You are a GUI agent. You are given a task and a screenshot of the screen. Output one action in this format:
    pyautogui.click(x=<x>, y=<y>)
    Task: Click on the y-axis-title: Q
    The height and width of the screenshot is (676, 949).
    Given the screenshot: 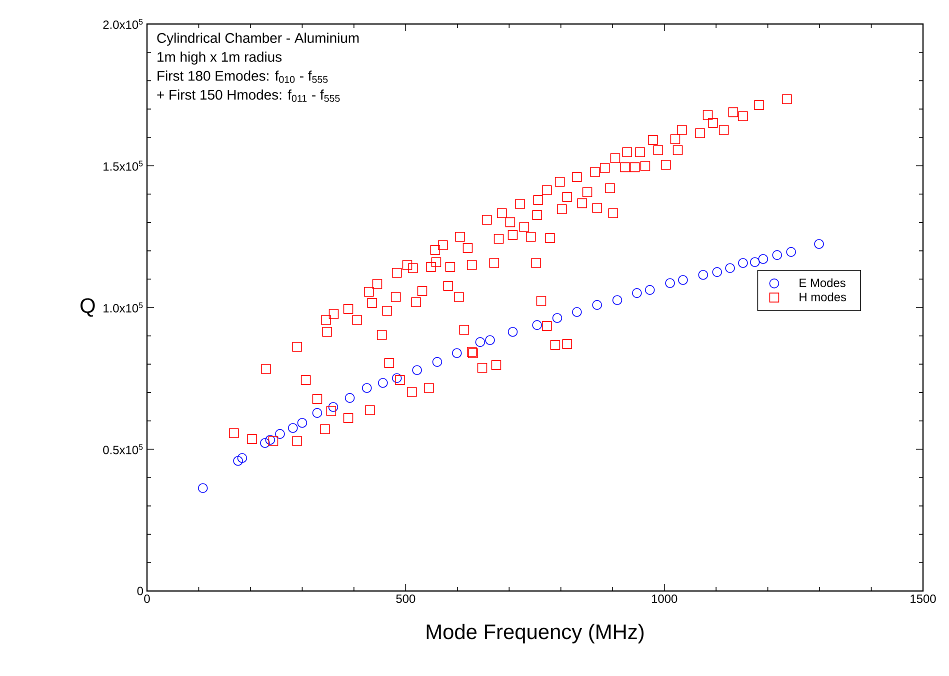 What is the action you would take?
    pyautogui.click(x=87, y=307)
    